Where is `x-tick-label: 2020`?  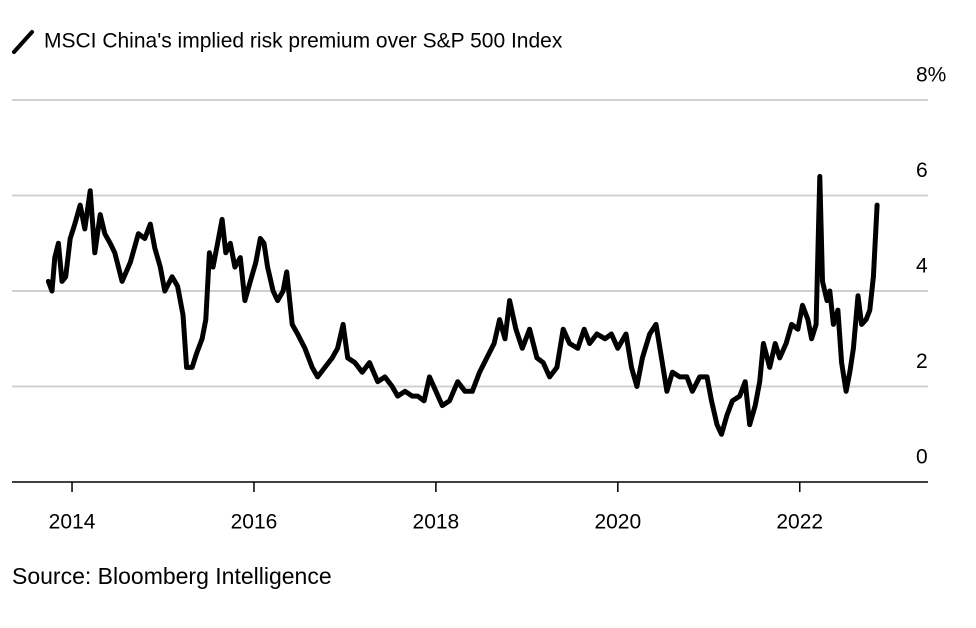
x-tick-label: 2020 is located at coordinates (617, 522).